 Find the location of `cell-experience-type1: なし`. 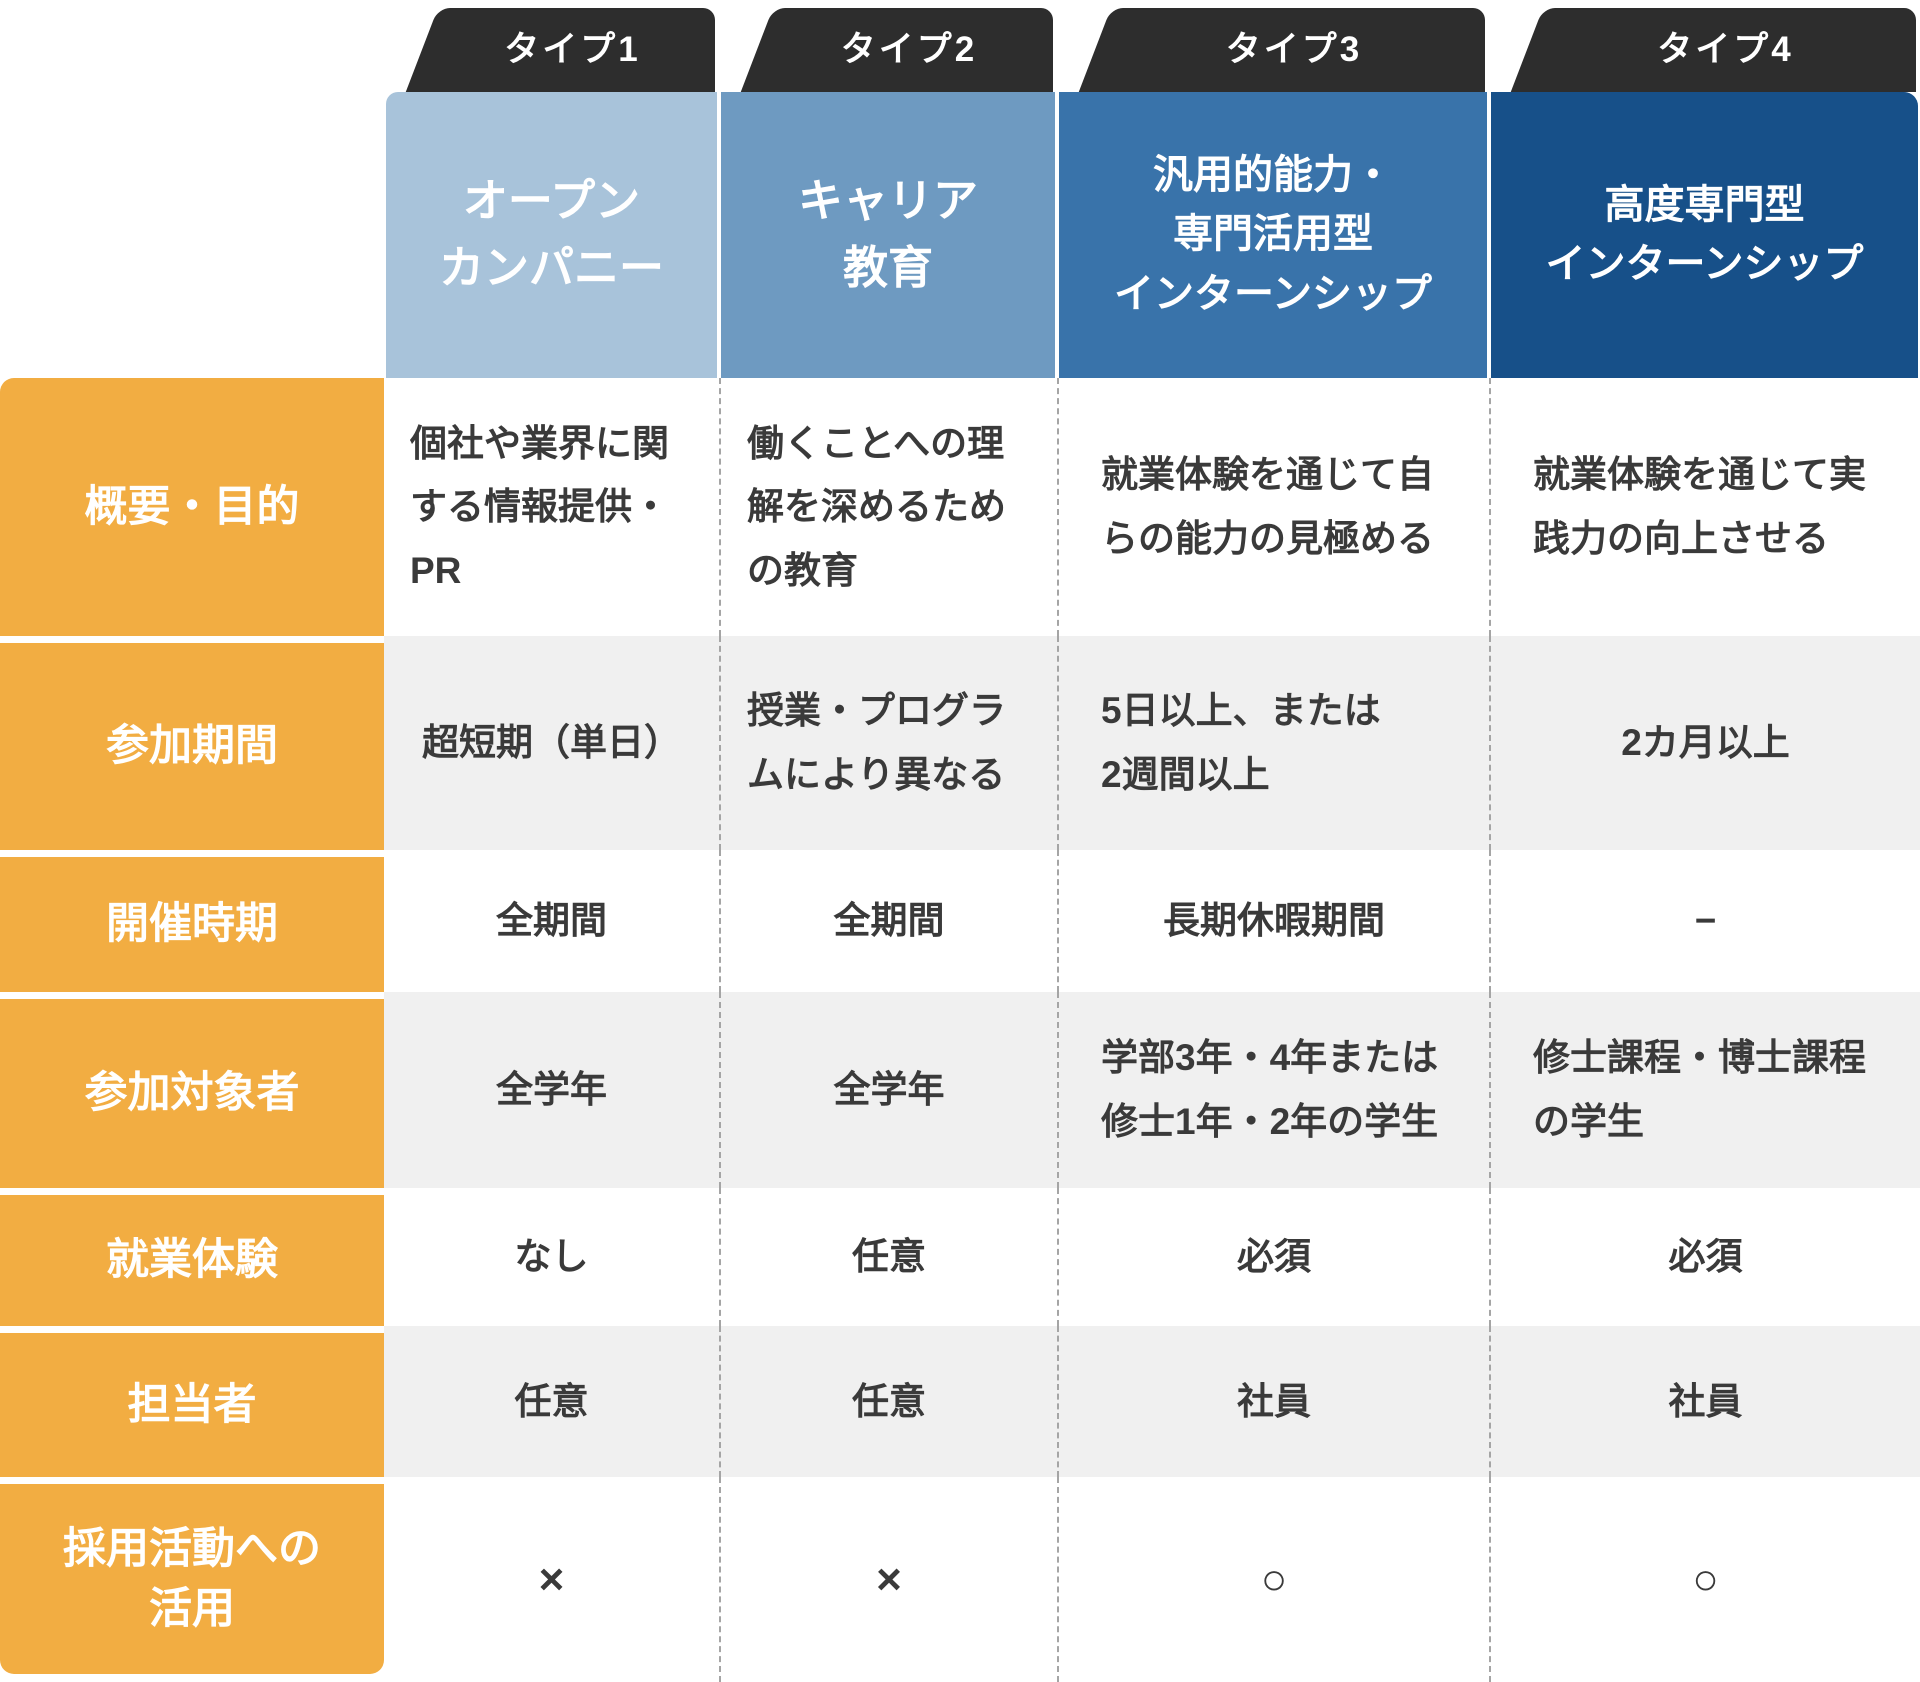

cell-experience-type1: なし is located at coordinates (551, 1257).